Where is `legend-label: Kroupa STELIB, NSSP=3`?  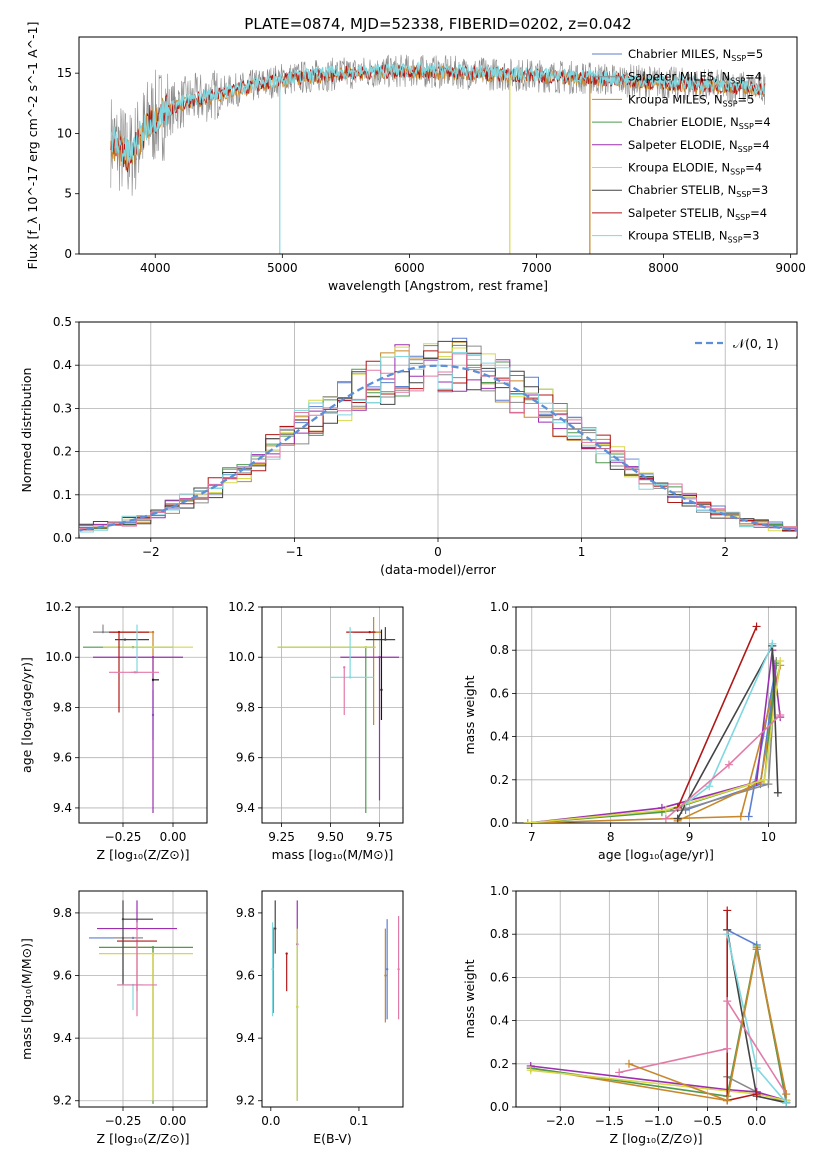
legend-label: Kroupa STELIB, NSSP=3 is located at coordinates (693, 237).